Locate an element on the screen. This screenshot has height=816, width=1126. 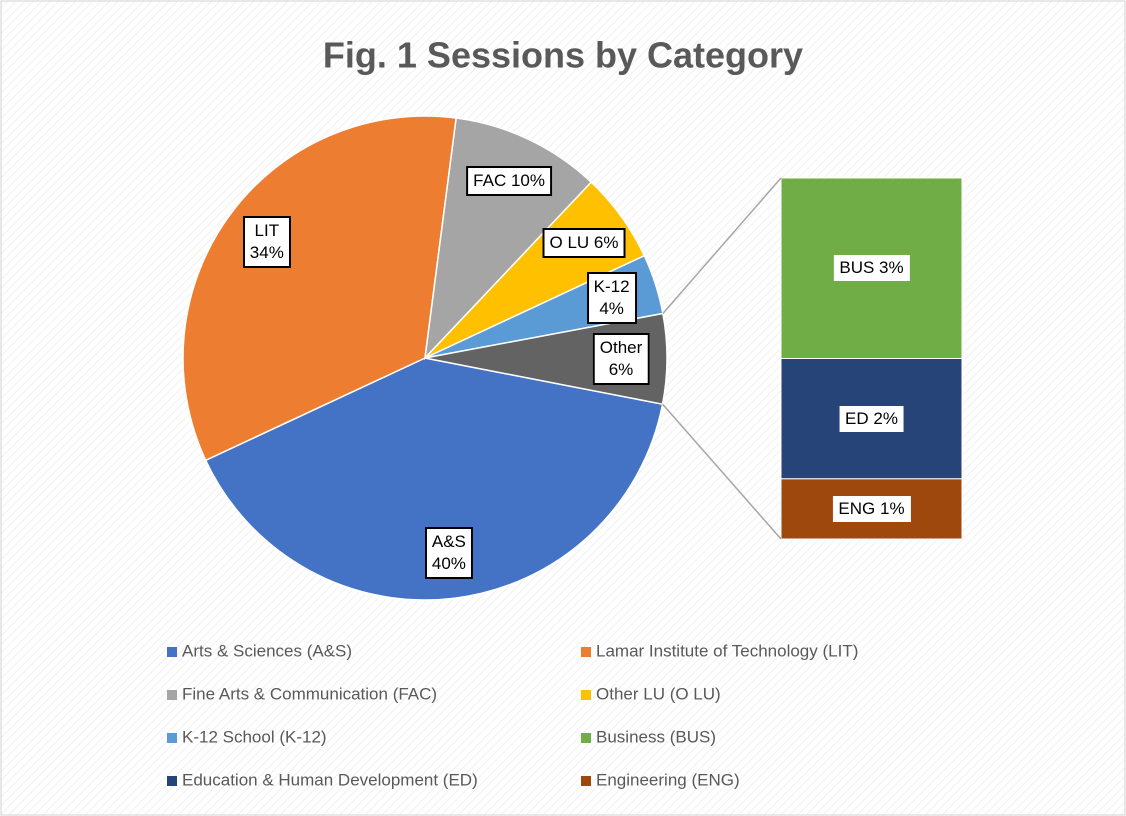
legend-label: Lamar Institute of Technology (LIT) is located at coordinates (727, 650).